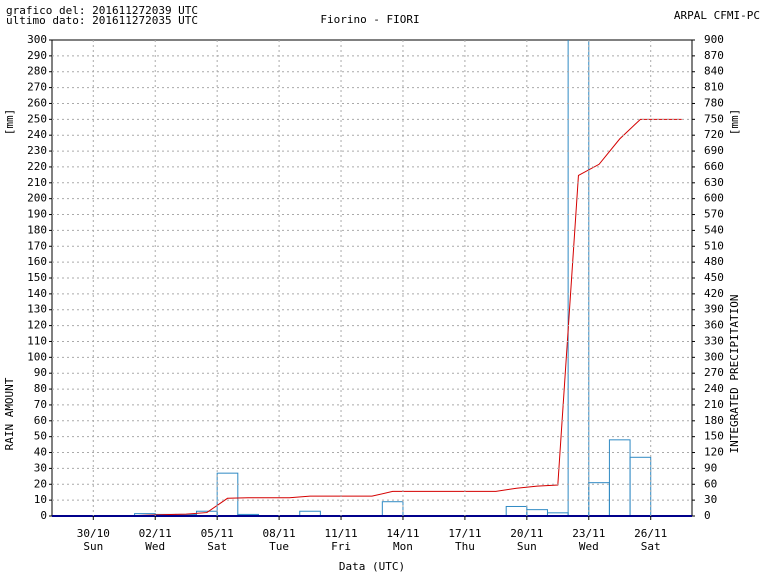 This screenshot has width=768, height=576. What do you see at coordinates (217, 533) in the screenshot?
I see `x-tick-label: 05/11` at bounding box center [217, 533].